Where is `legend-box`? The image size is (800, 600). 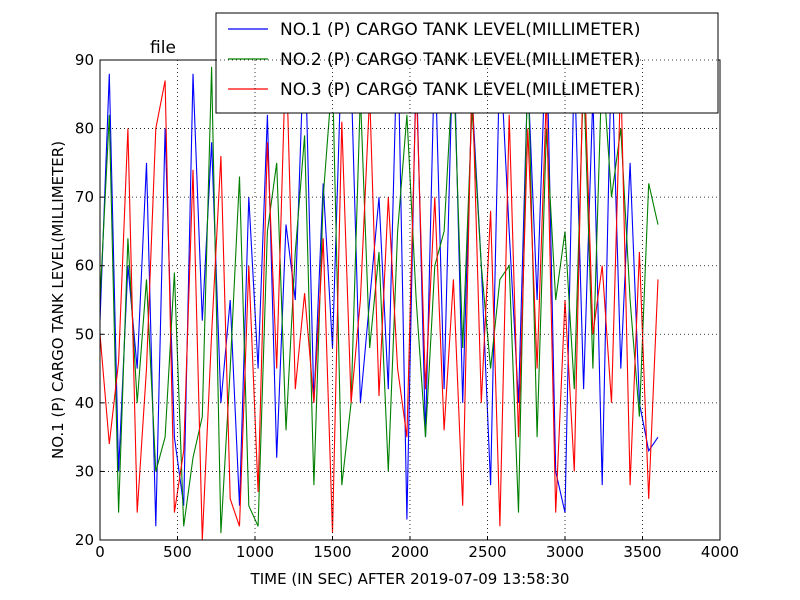
legend-box is located at coordinates (467, 63).